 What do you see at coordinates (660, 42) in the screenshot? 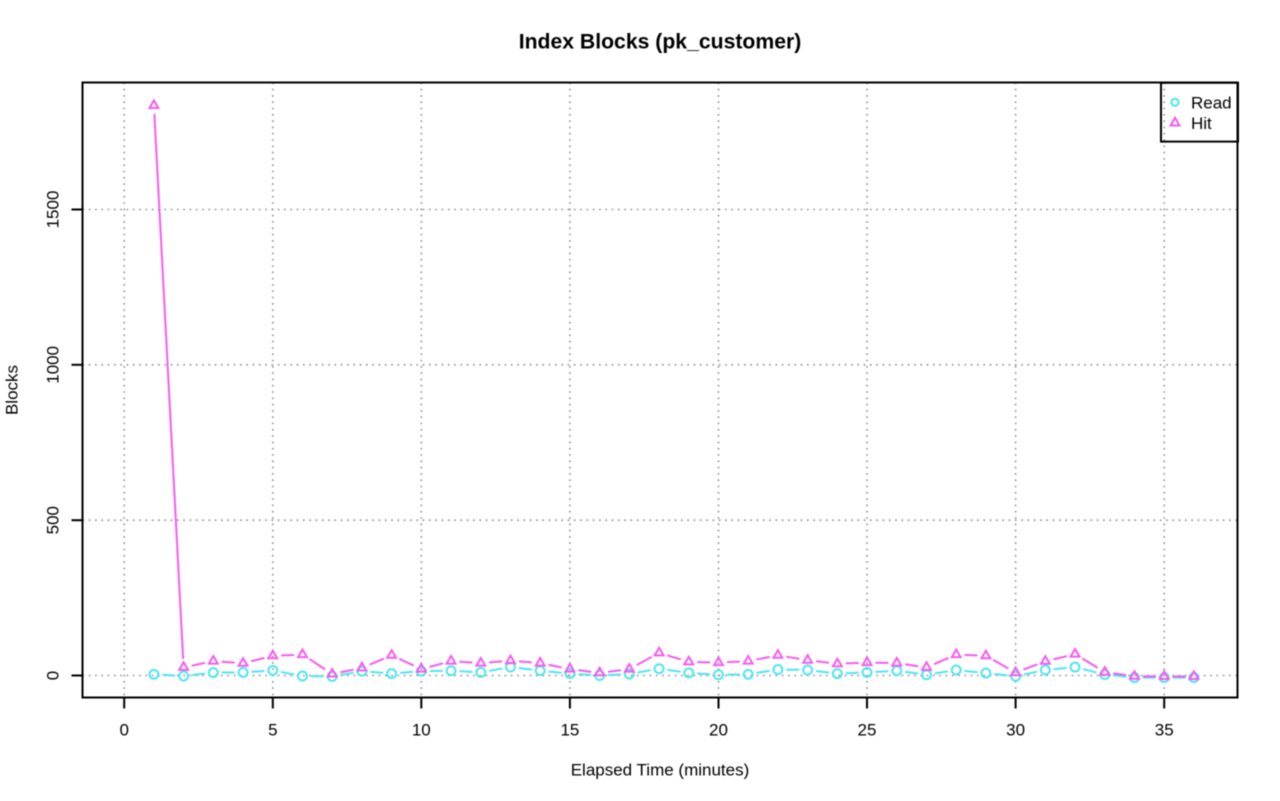
I see `svg-text: Index Blocks (pk_customer)` at bounding box center [660, 42].